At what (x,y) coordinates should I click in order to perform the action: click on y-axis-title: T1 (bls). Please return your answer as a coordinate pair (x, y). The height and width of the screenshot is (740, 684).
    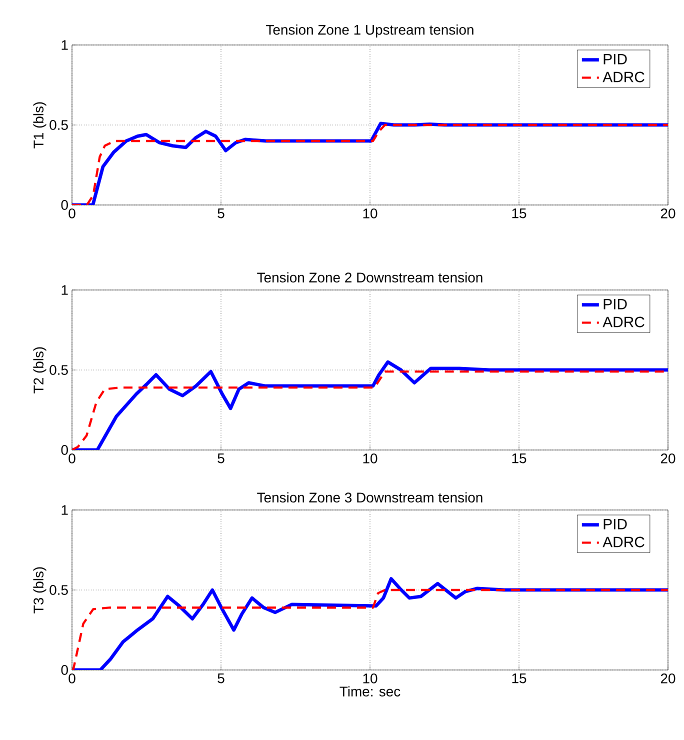
    Looking at the image, I should click on (39, 125).